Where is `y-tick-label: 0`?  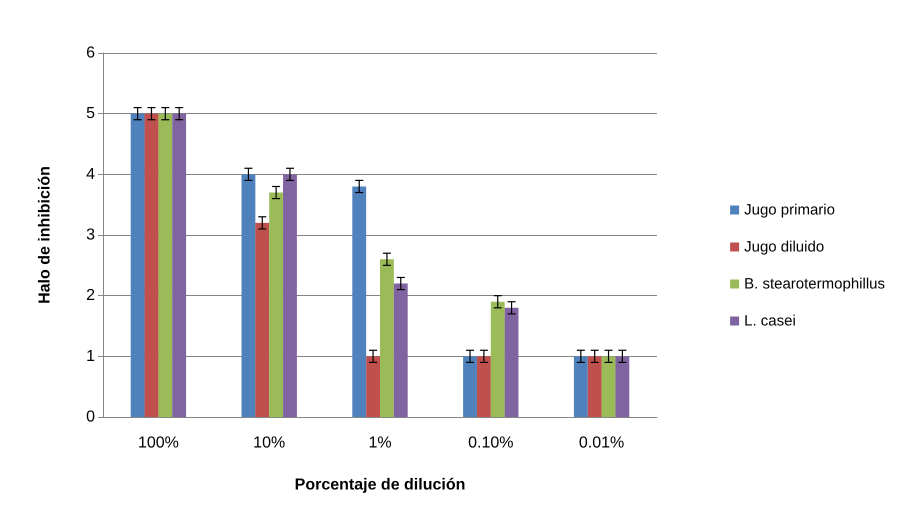 y-tick-label: 0 is located at coordinates (91, 417).